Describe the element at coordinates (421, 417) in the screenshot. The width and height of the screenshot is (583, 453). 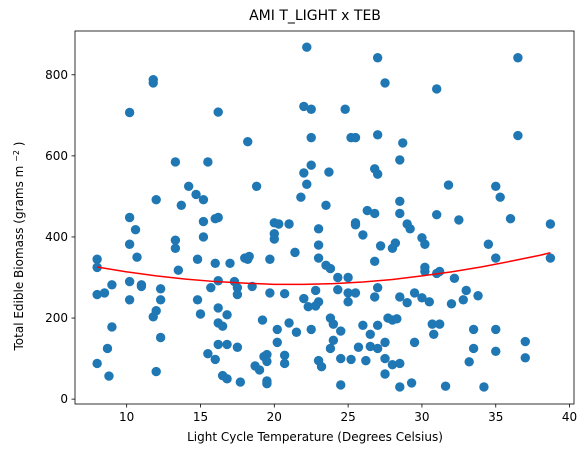
I see `x-tick-label: 30` at that location.